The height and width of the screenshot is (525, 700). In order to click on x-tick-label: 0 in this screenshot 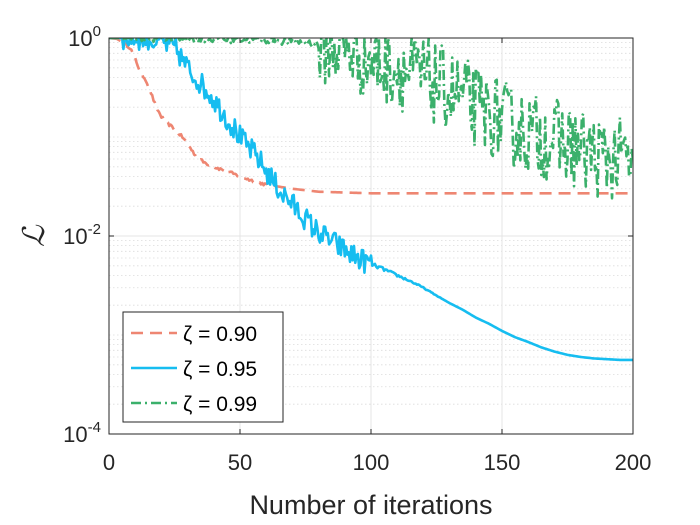, I will do `click(109, 462)`.